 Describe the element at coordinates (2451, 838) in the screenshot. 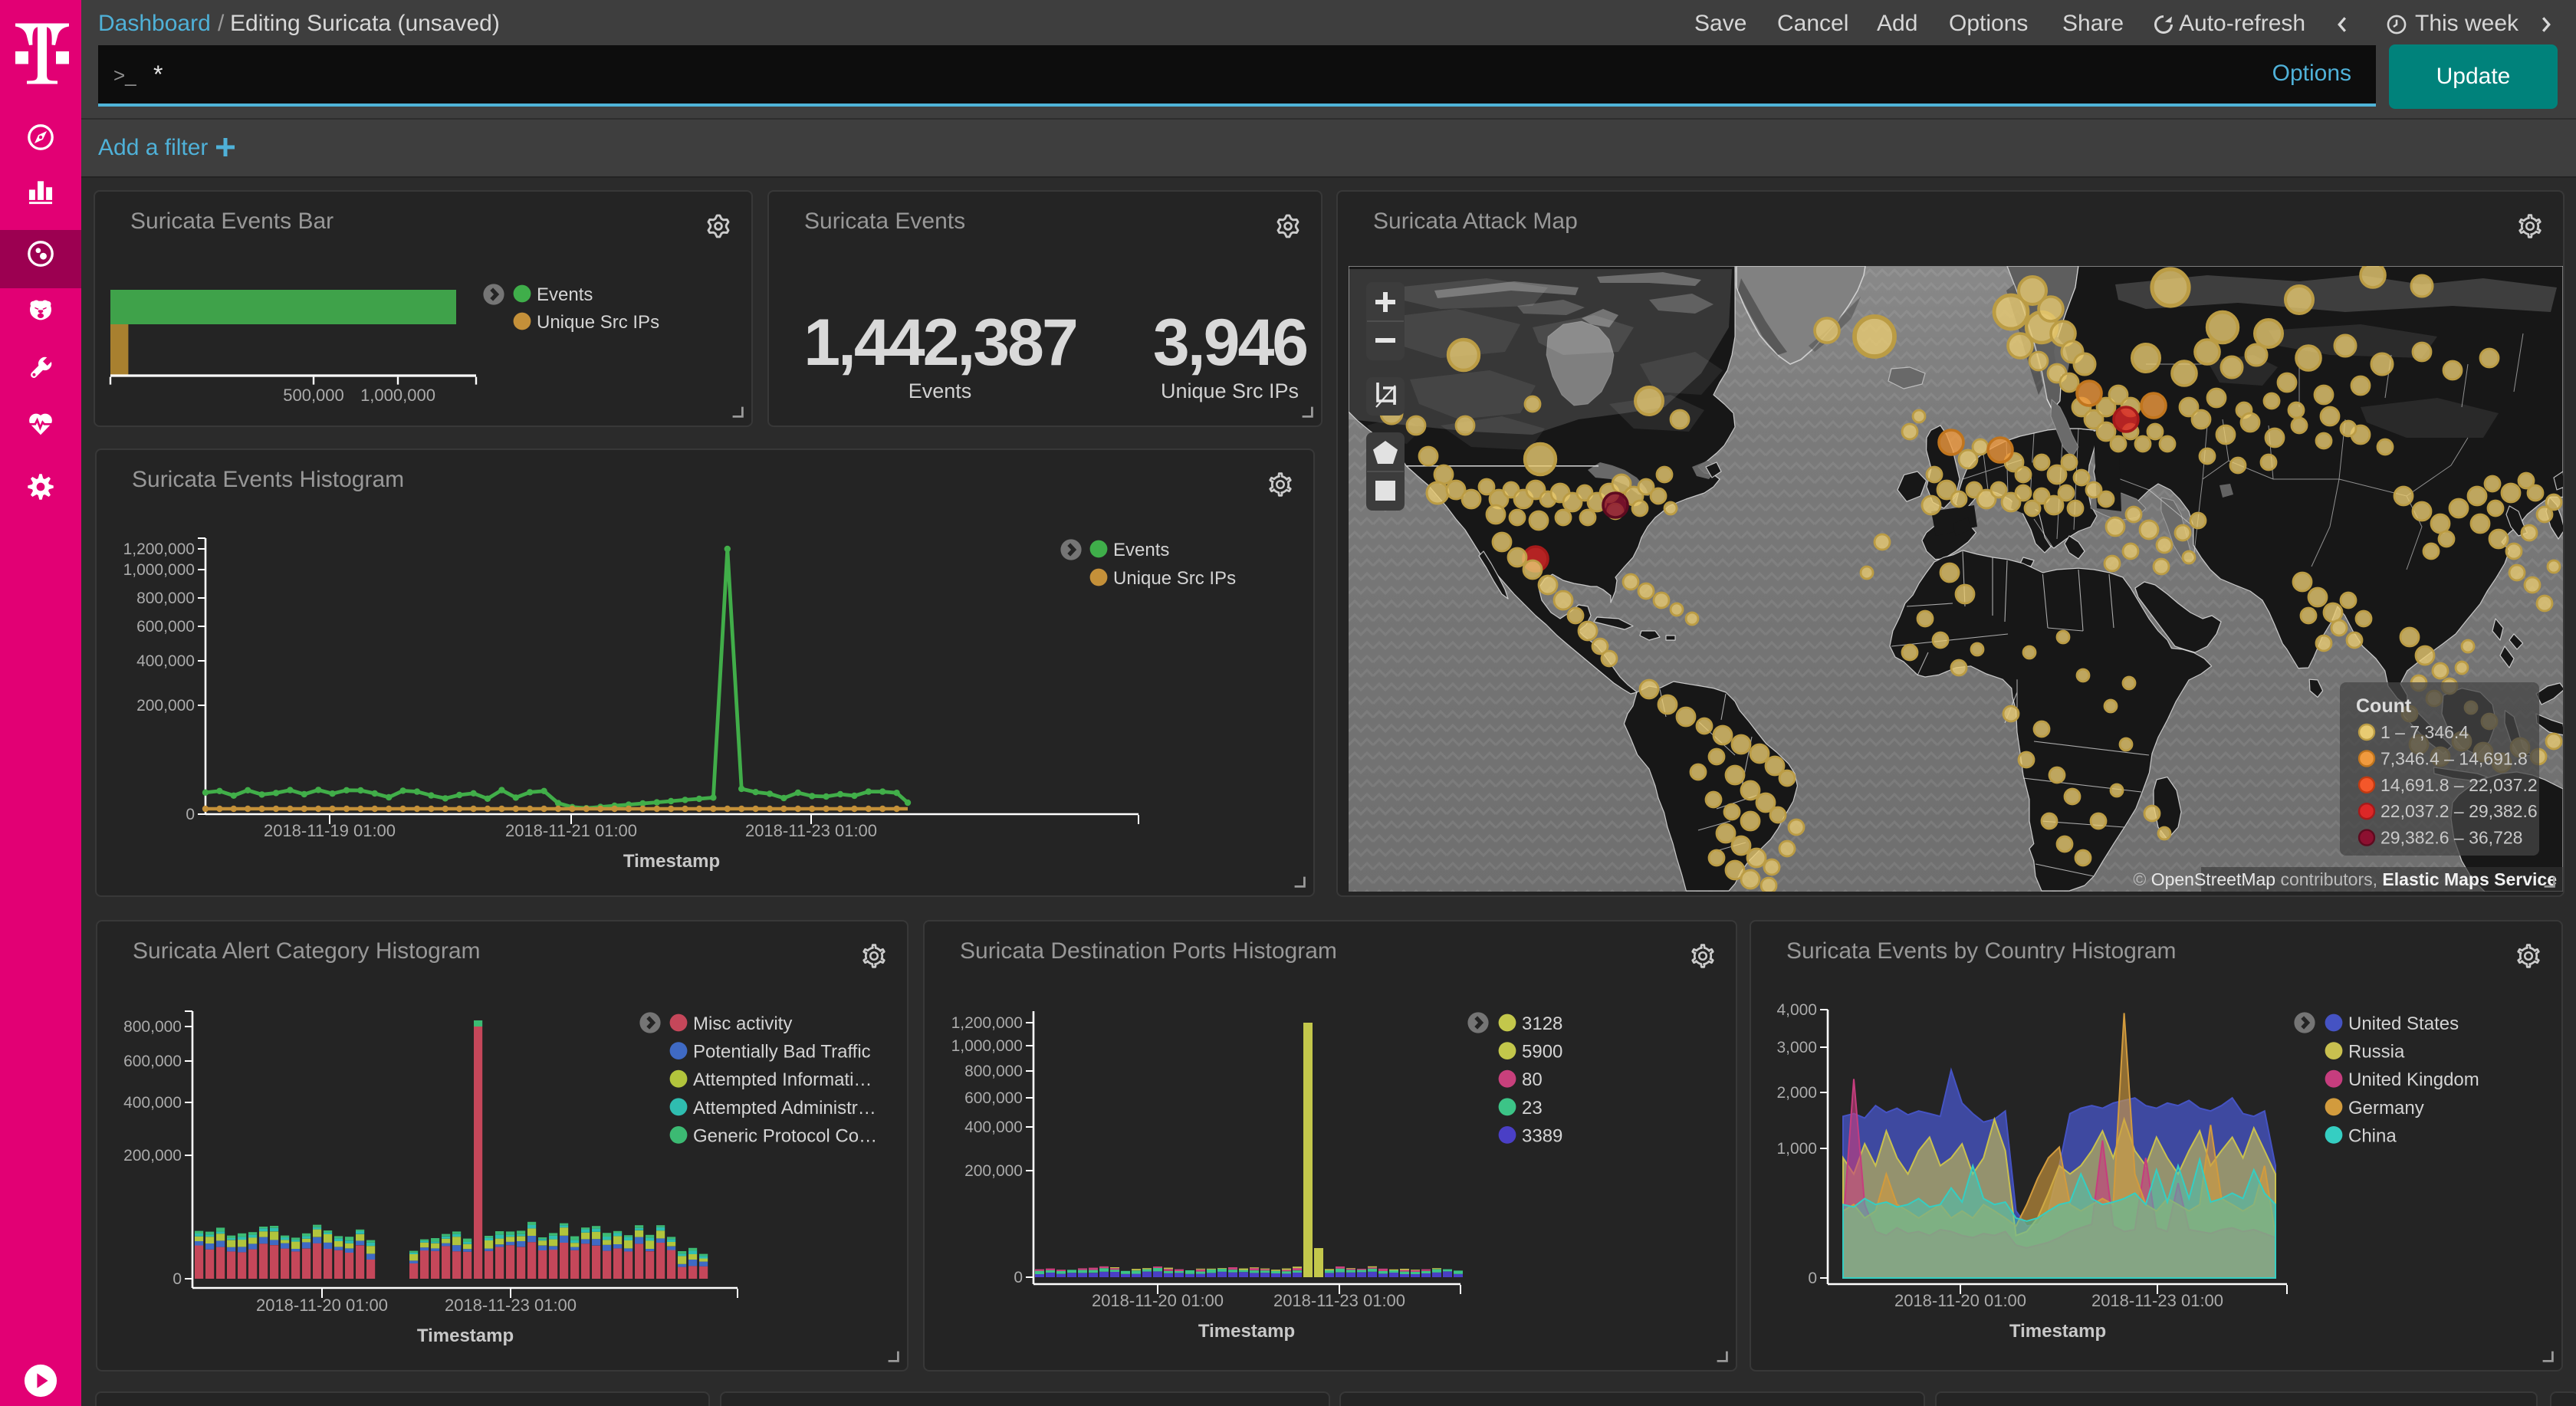

I see `svg-text: 29,382.6 – 36,728` at that location.